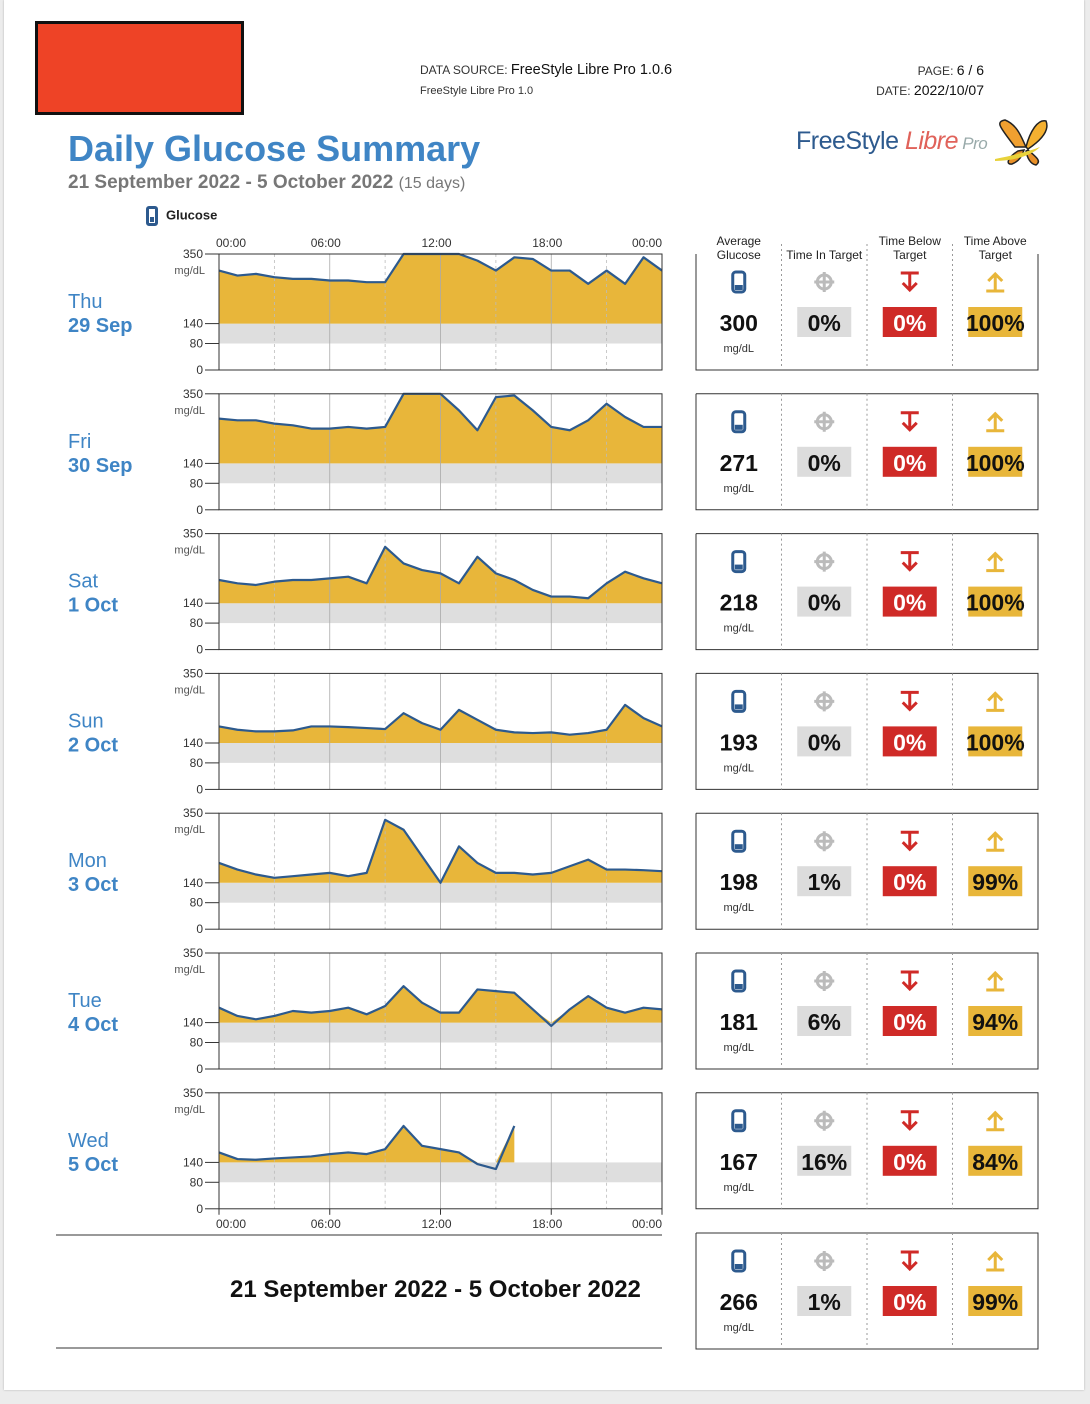 The image size is (1090, 1404). I want to click on day-6-stats-average-unit: mg/dL, so click(738, 1188).